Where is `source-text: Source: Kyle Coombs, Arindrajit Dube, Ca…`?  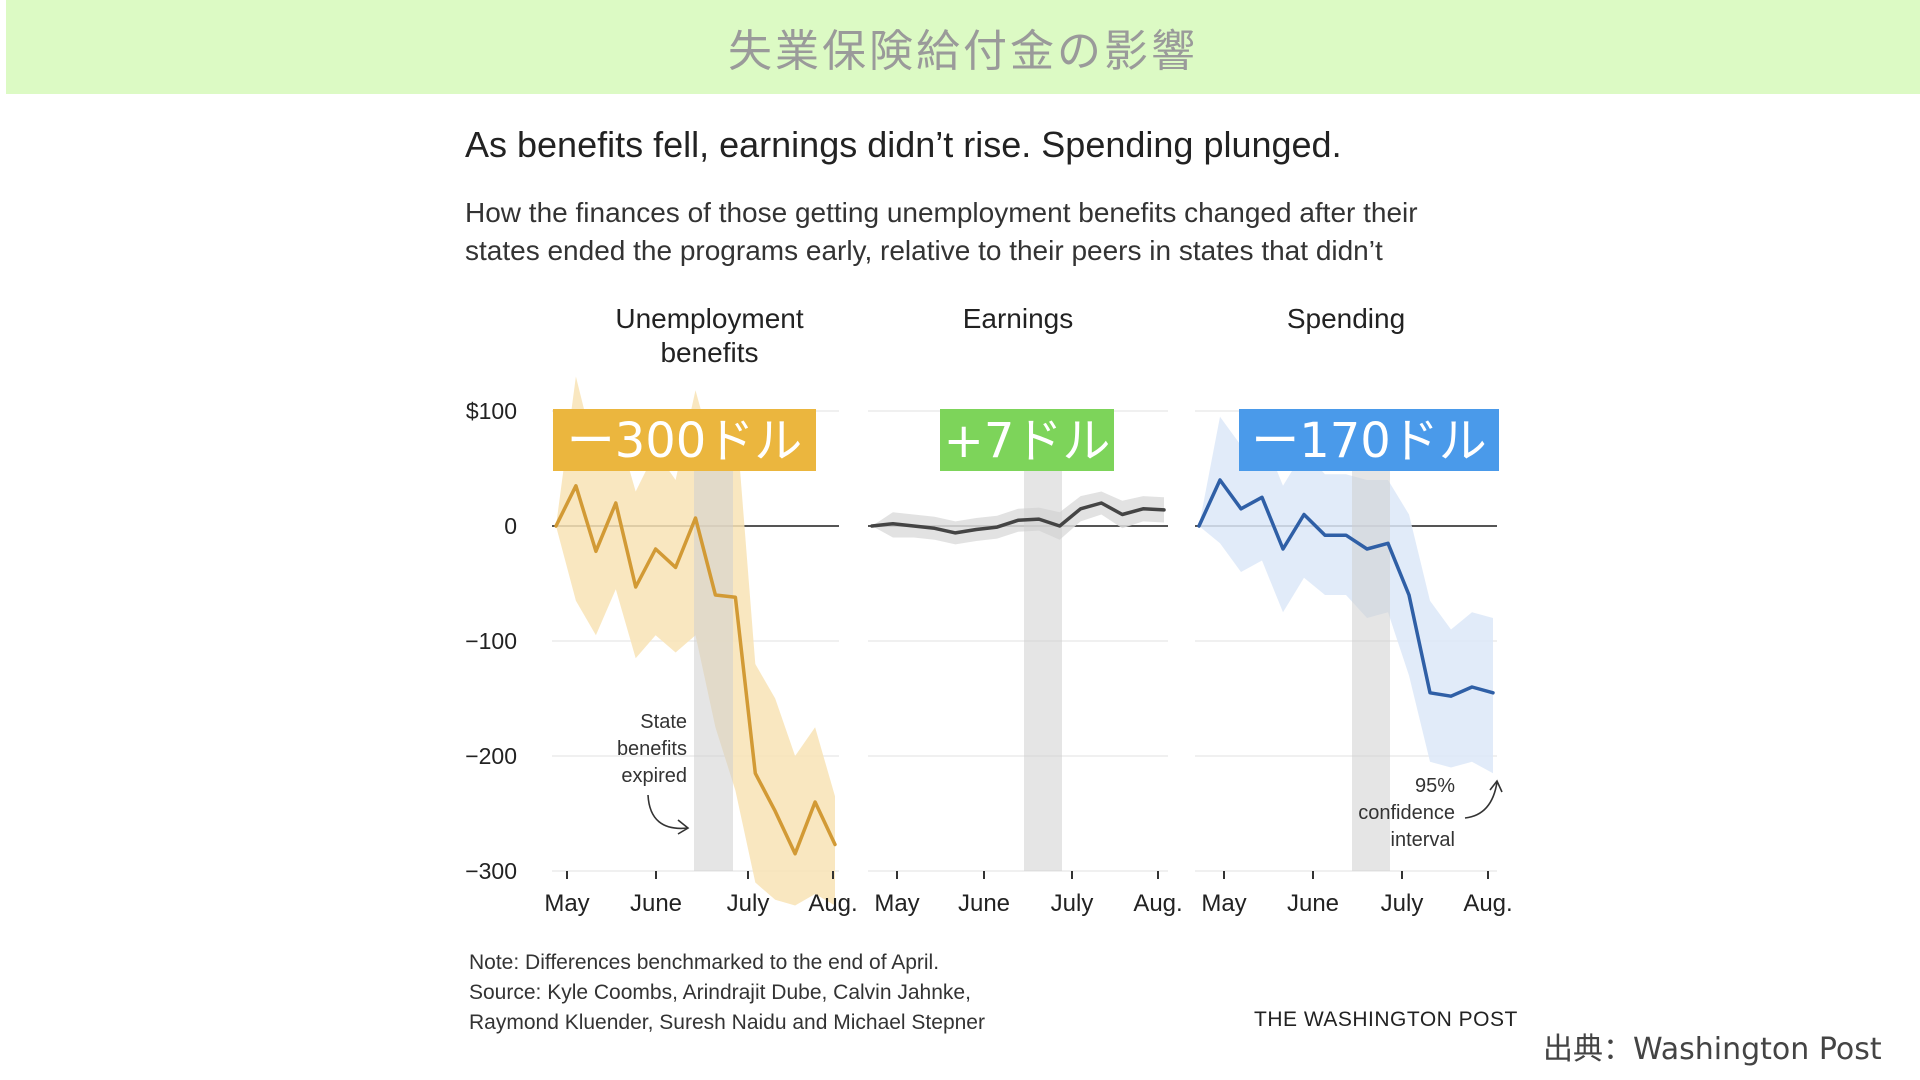 source-text: Source: Kyle Coombs, Arindrajit Dube, Ca… is located at coordinates (720, 992).